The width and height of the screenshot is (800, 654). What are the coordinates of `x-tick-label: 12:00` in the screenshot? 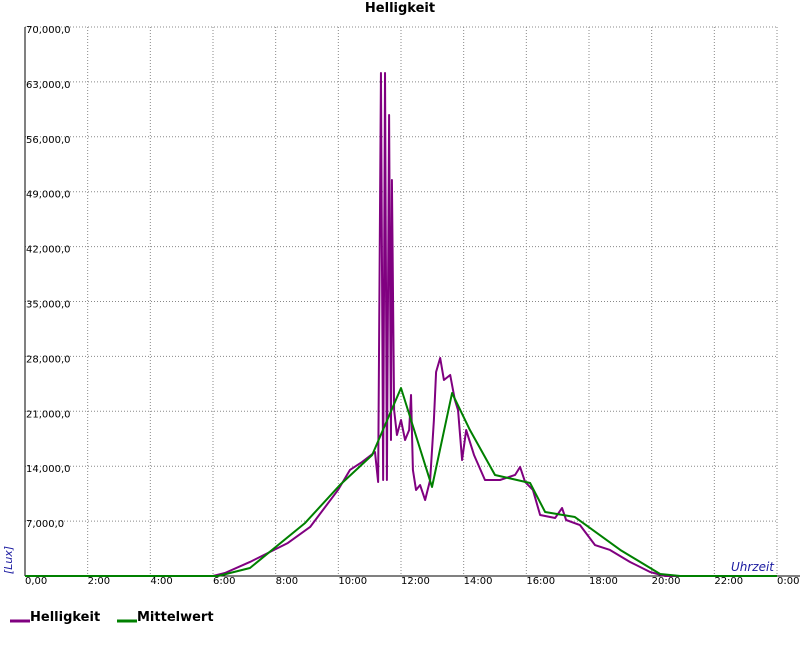 It's located at (415, 581).